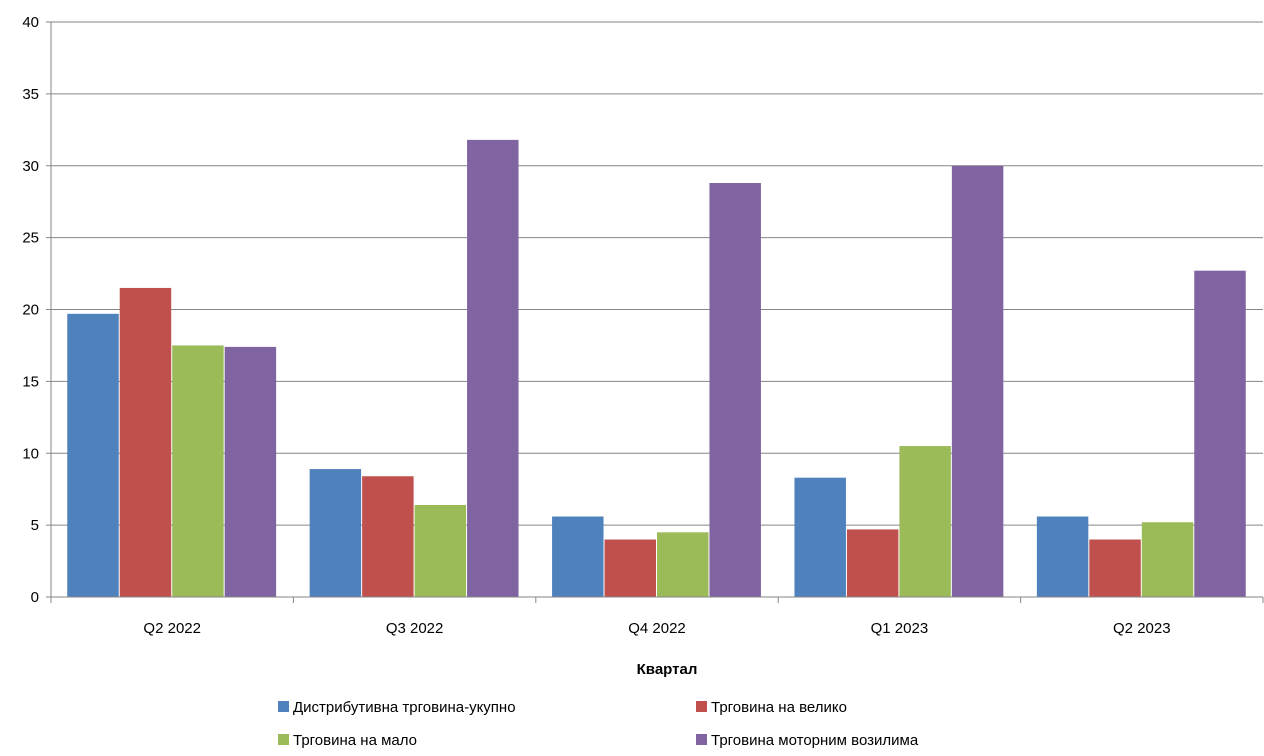 This screenshot has height=756, width=1264. What do you see at coordinates (30, 310) in the screenshot?
I see `y-tick-label: 20` at bounding box center [30, 310].